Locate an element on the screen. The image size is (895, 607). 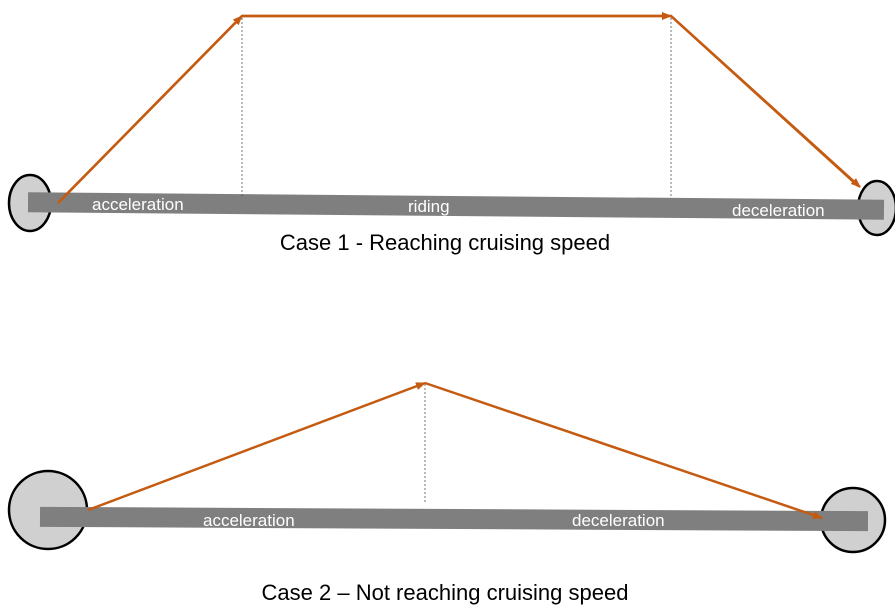
caption: Case 1 - Reaching cruising speed is located at coordinates (445, 242).